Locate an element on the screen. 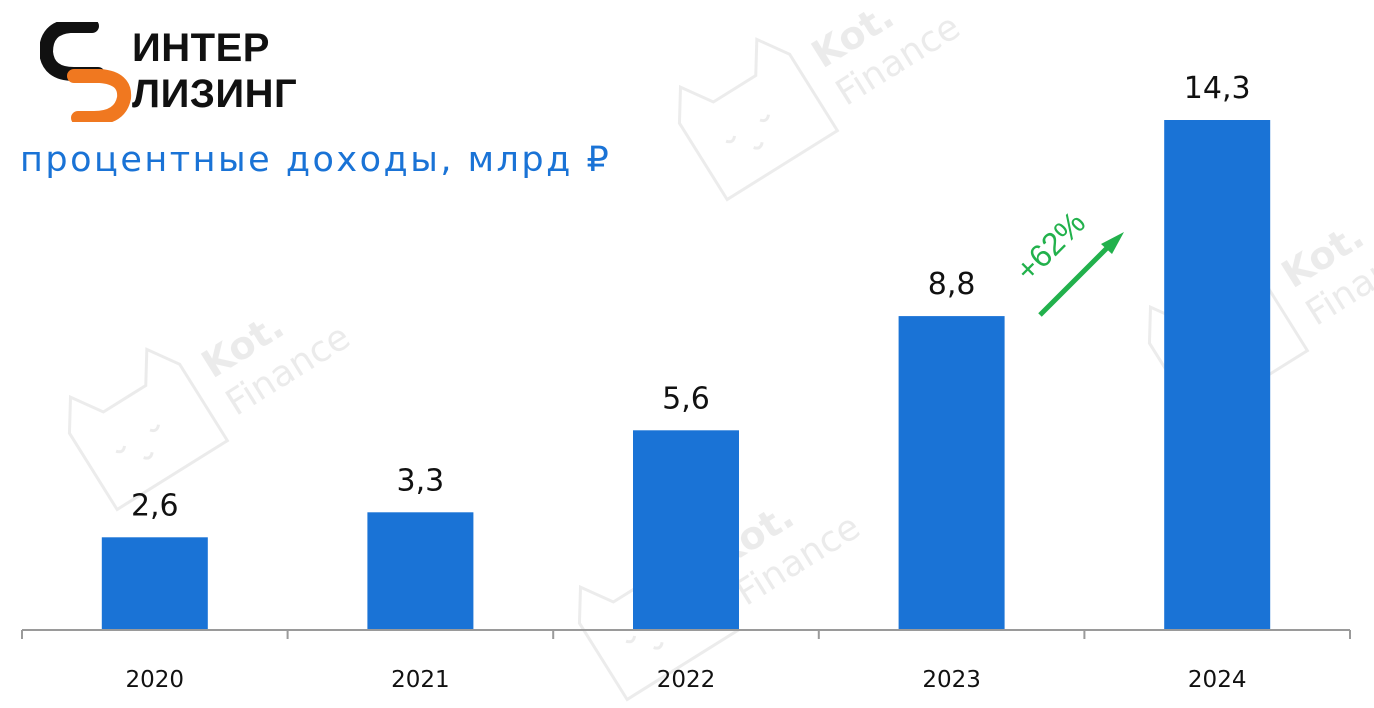 The height and width of the screenshot is (708, 1374). logo-text-line1: ИНТЕР is located at coordinates (201, 48).